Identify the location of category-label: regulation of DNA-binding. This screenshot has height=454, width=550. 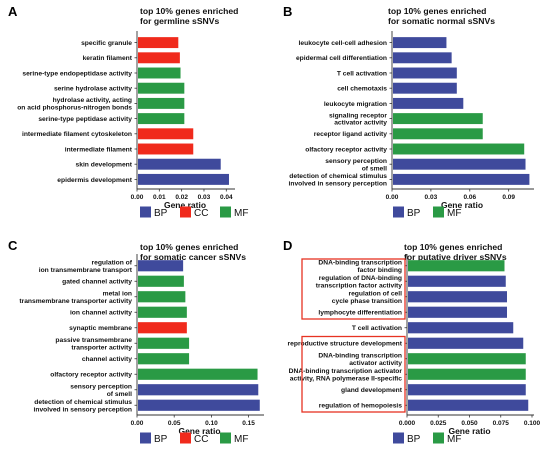
(360, 278).